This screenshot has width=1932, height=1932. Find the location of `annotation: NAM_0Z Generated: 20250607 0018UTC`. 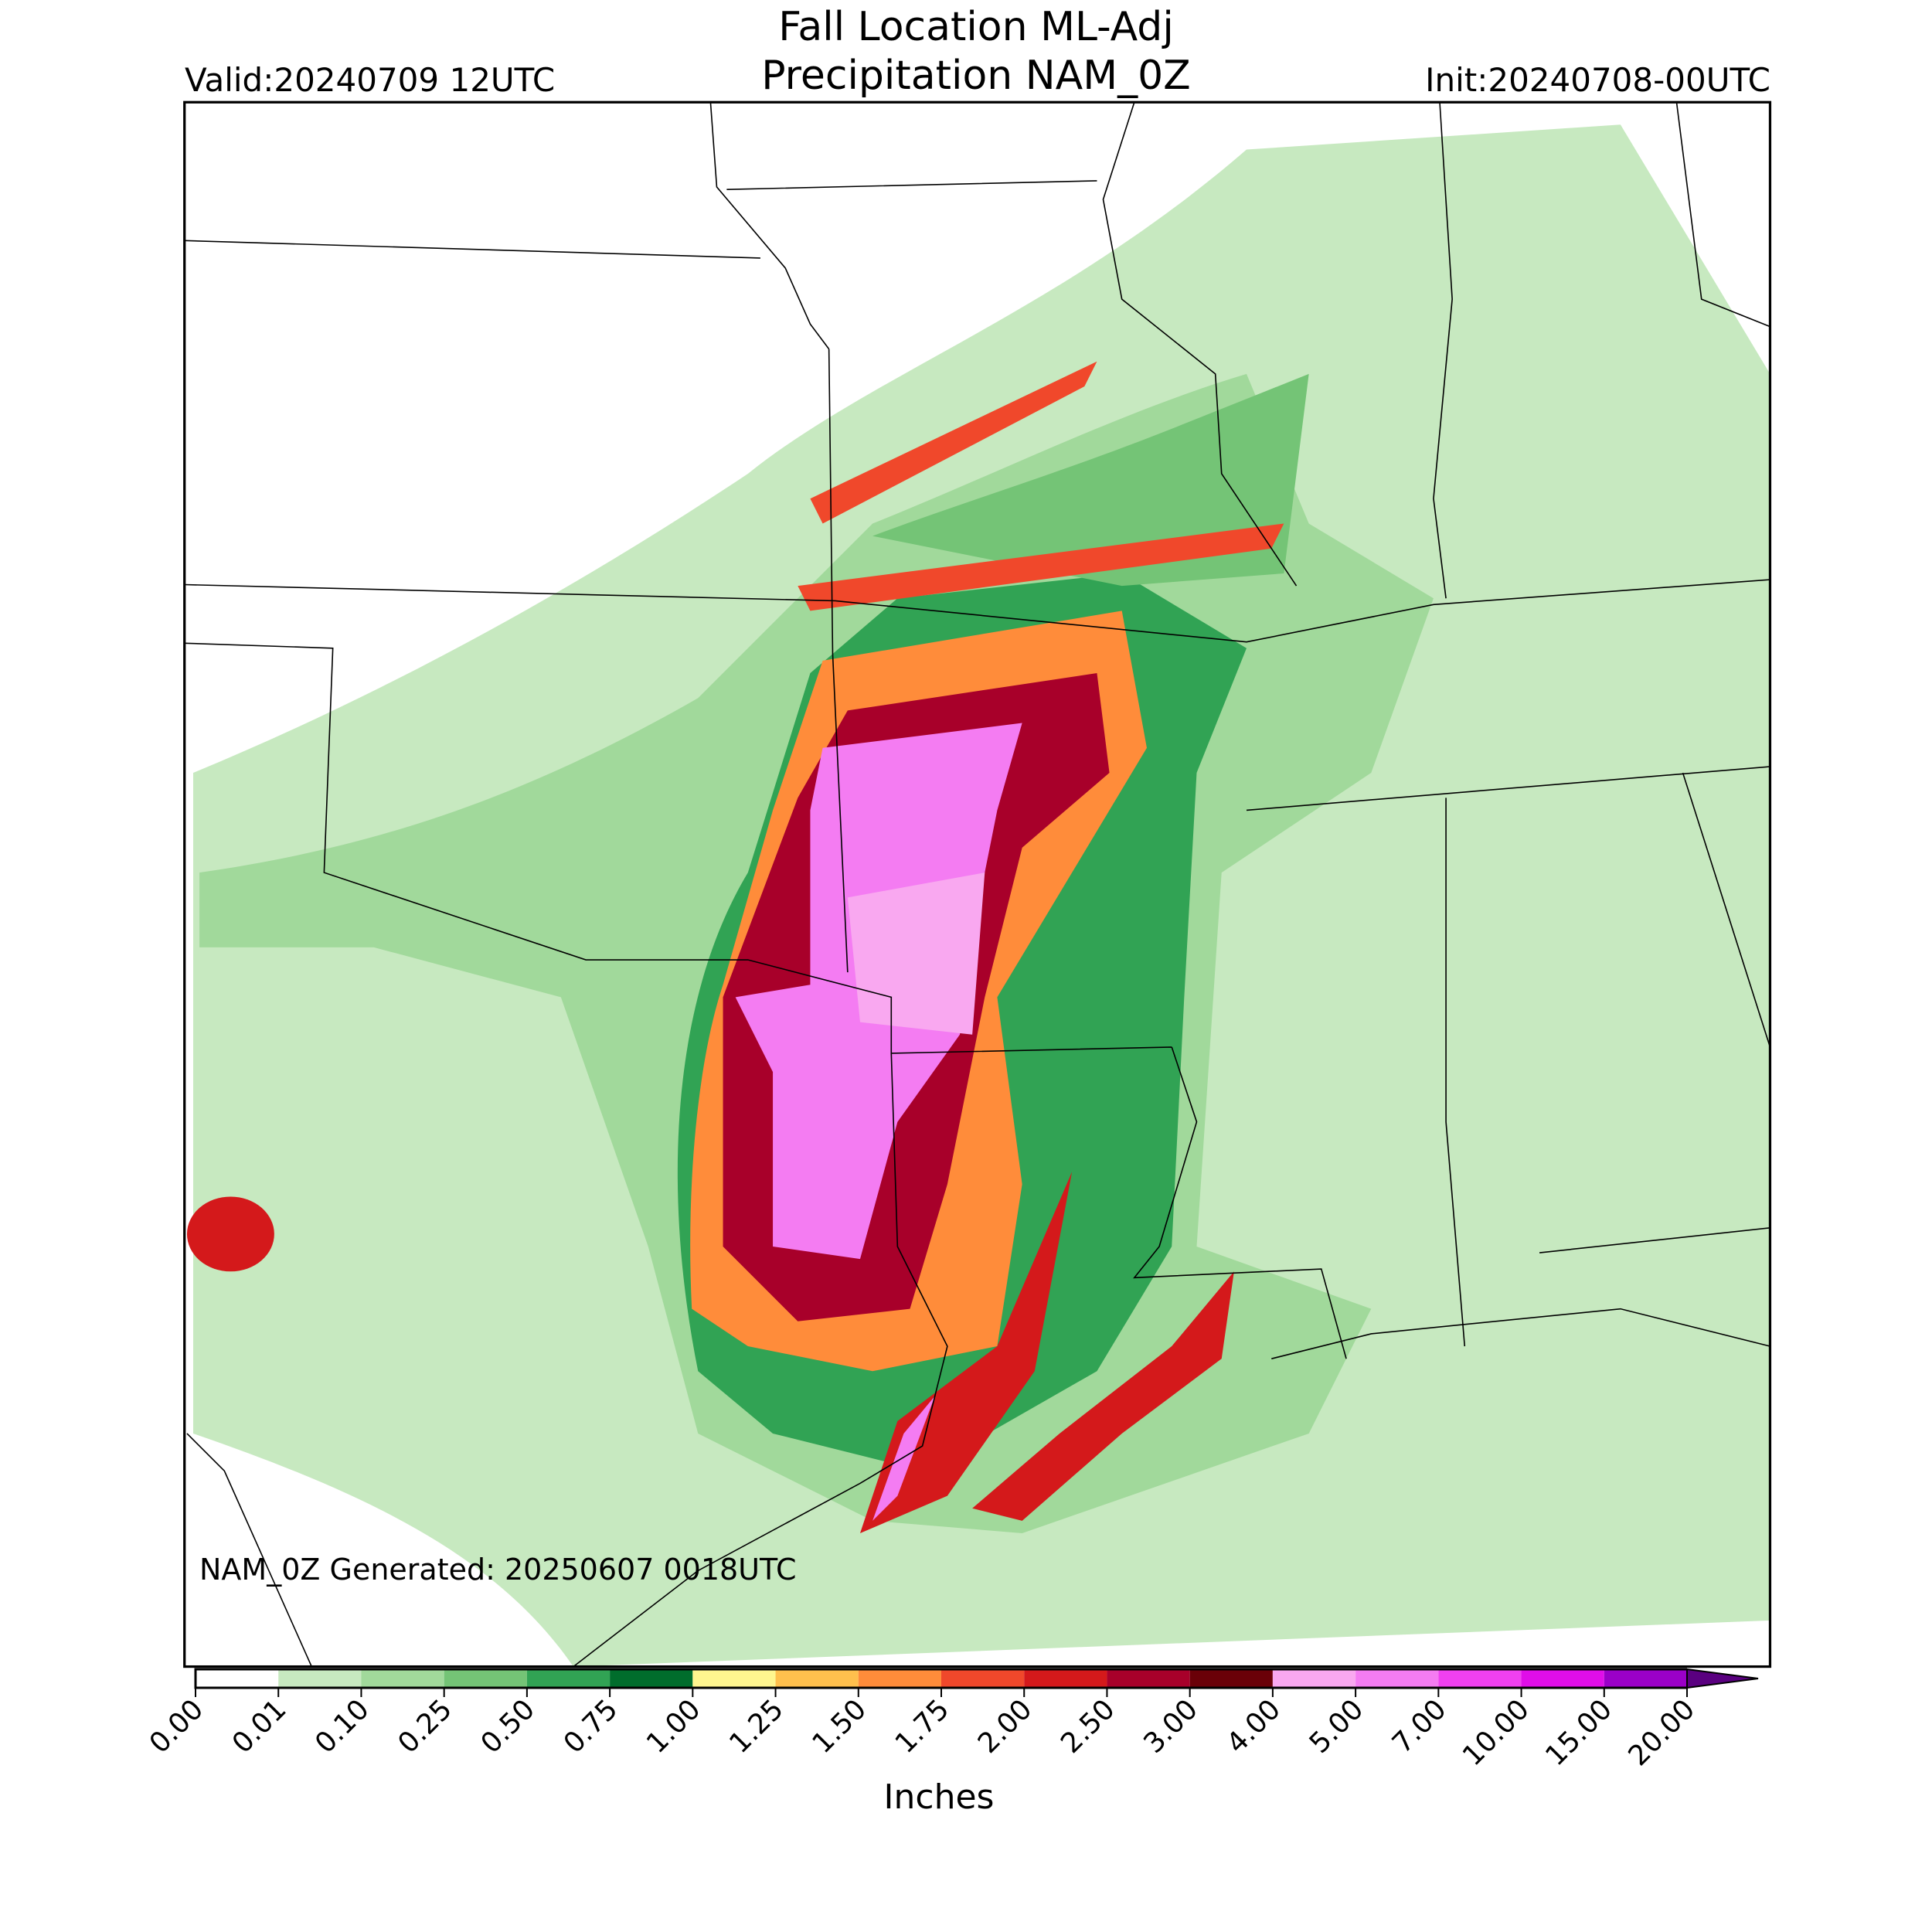

annotation: NAM_0Z Generated: 20250607 0018UTC is located at coordinates (498, 1570).